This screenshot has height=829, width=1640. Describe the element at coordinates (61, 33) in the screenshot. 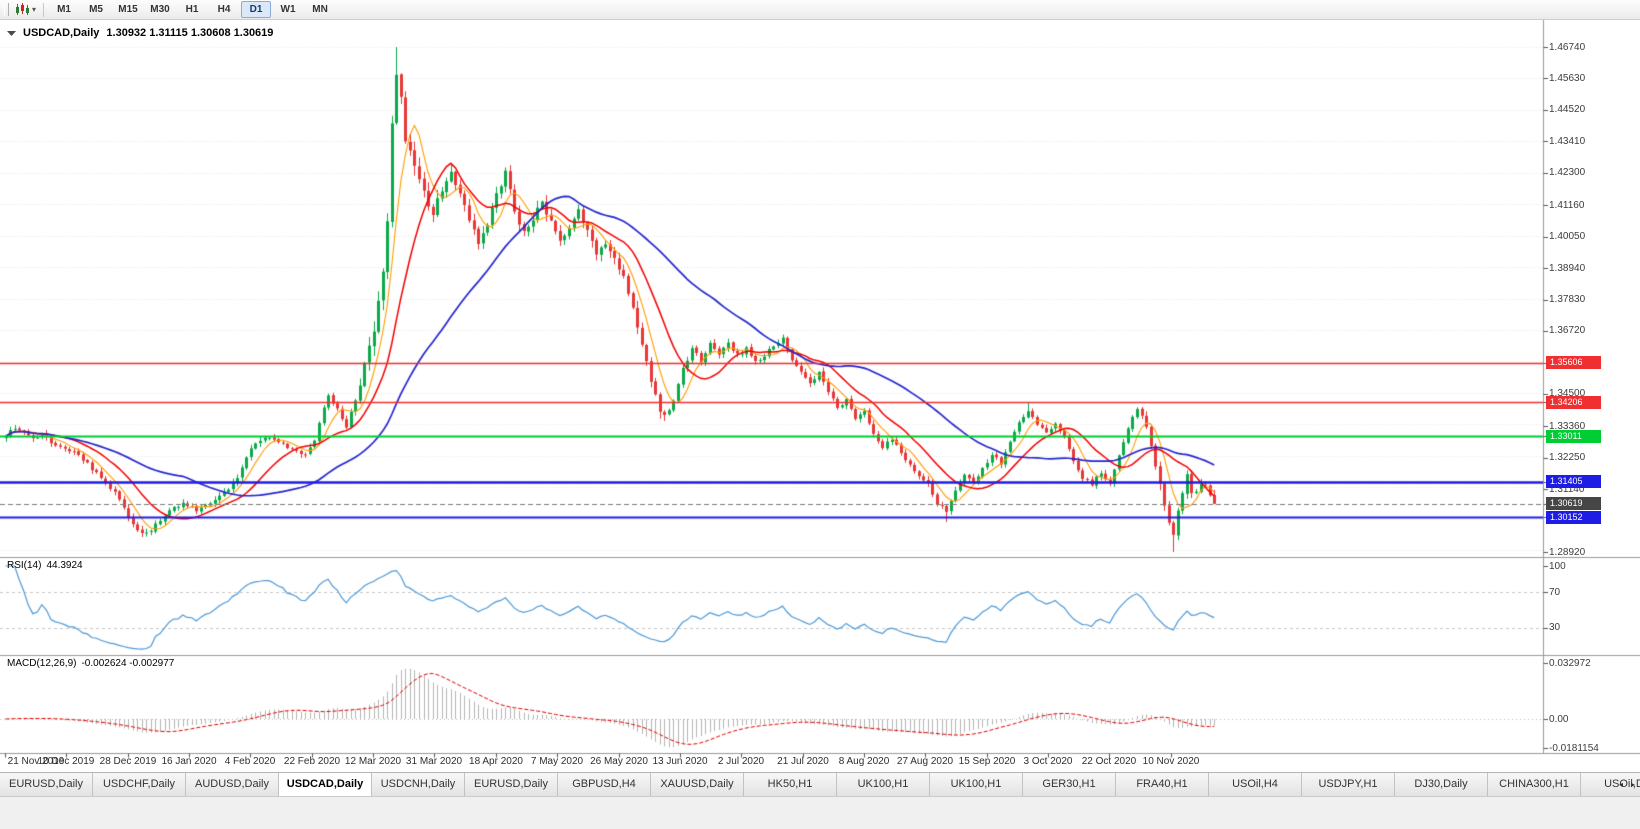

I see `chart-symbol-label: USDCAD,Daily` at that location.